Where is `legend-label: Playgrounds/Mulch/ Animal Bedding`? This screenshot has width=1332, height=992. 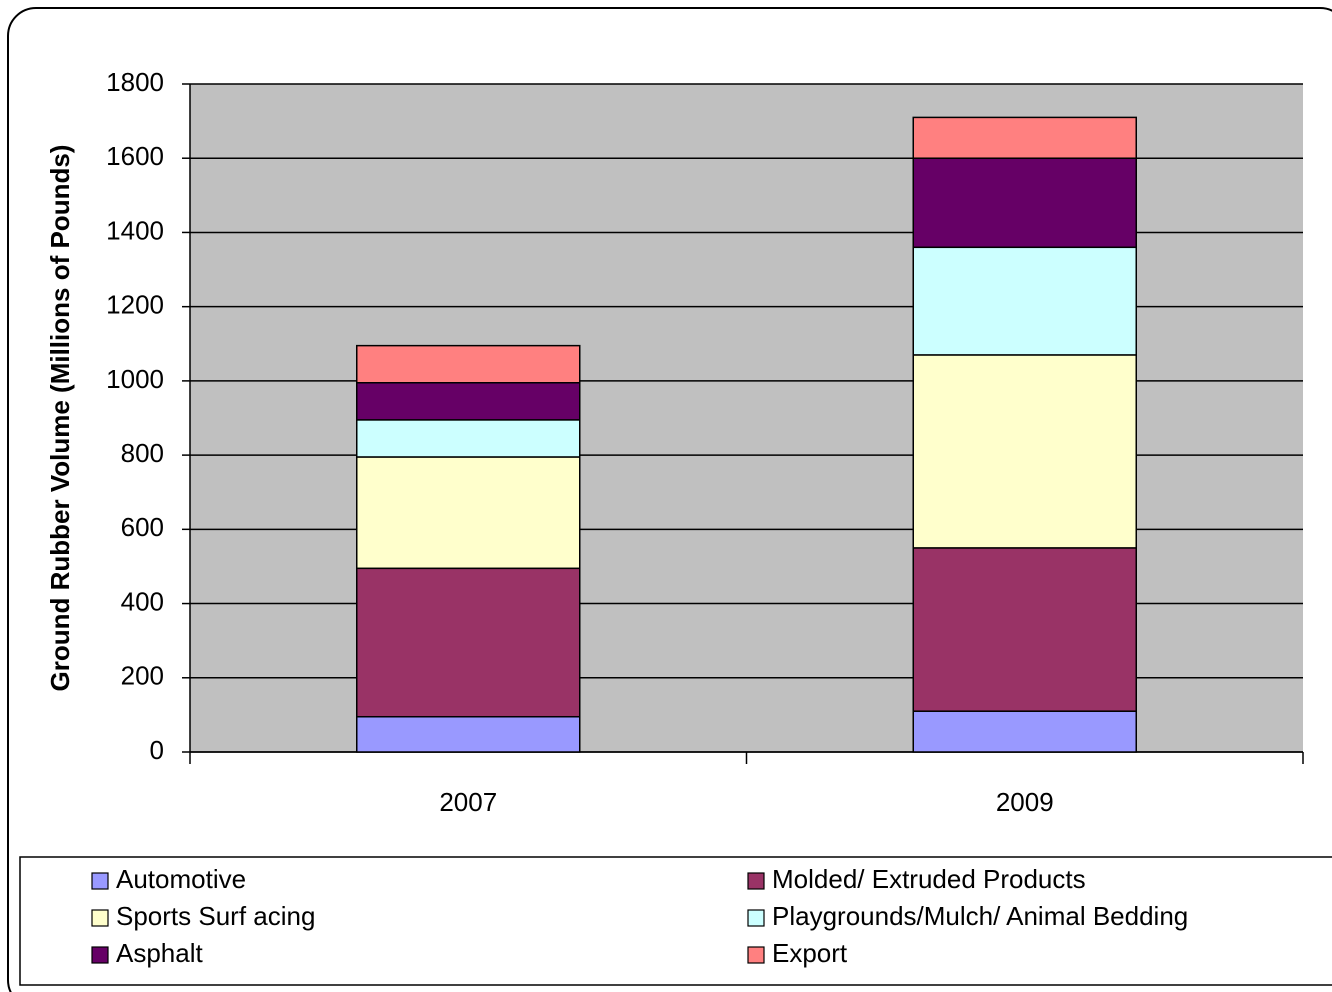
legend-label: Playgrounds/Mulch/ Animal Bedding is located at coordinates (980, 916).